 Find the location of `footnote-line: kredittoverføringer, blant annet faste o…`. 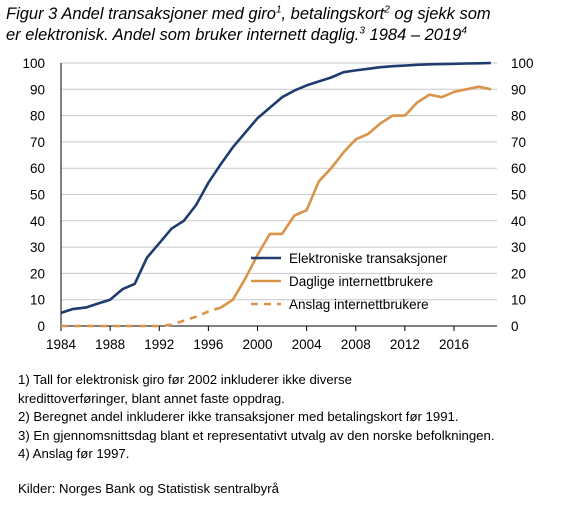

footnote-line: kredittoverføringer, blant annet faste o… is located at coordinates (151, 398).